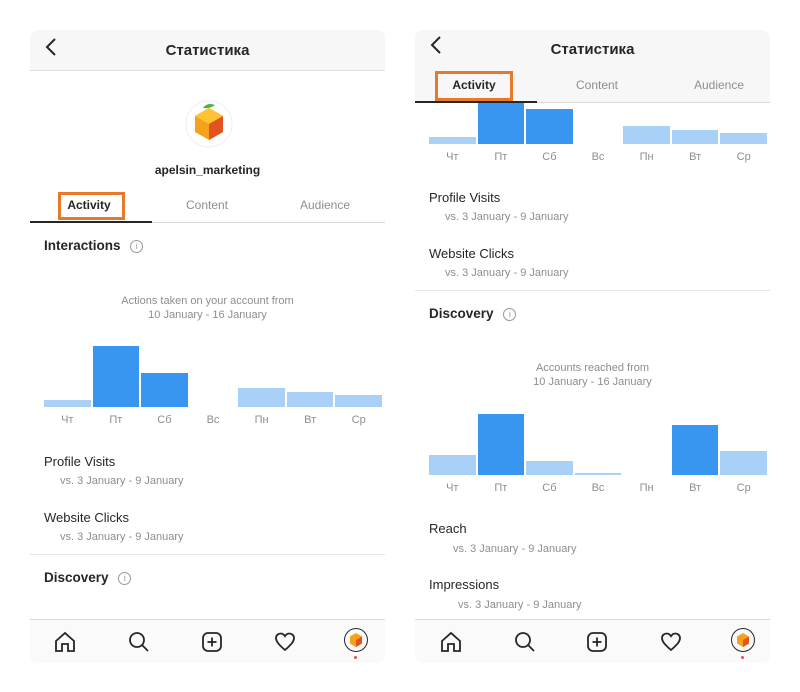  Describe the element at coordinates (520, 605) in the screenshot. I see `impressions-compare: vs. 3 January - 9 January` at that location.